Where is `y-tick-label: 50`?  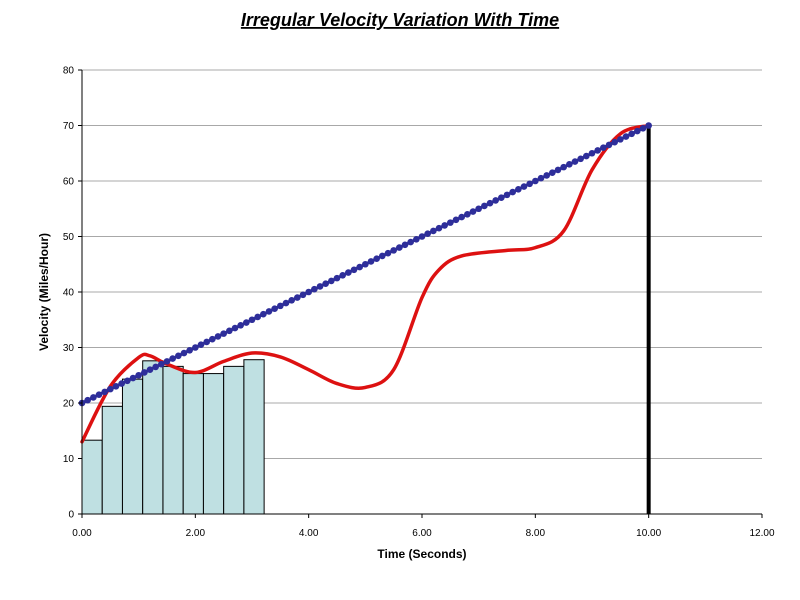 y-tick-label: 50 is located at coordinates (69, 237).